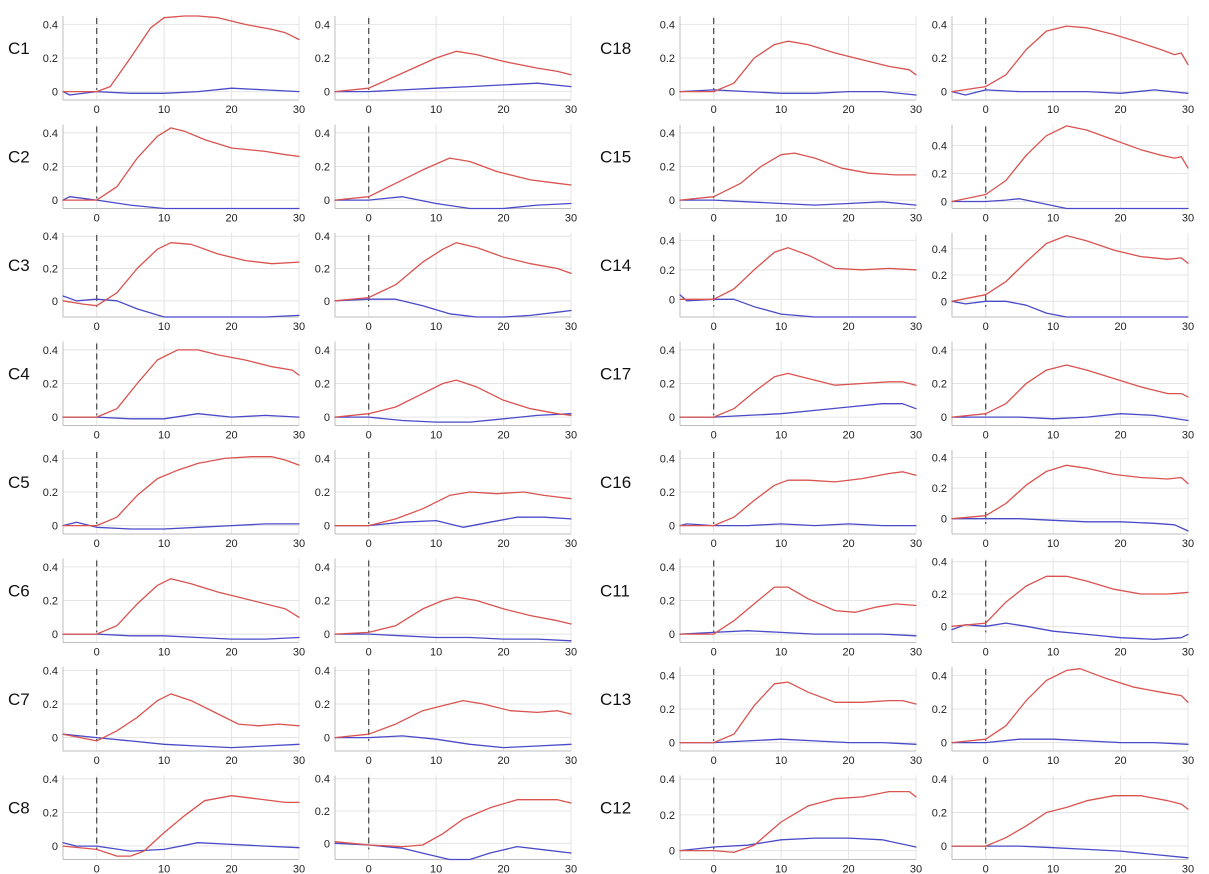 The height and width of the screenshot is (874, 1209). Describe the element at coordinates (446, 716) in the screenshot. I see `panel-c7-2: 0 10 20 30 0 0.2 0.4` at that location.